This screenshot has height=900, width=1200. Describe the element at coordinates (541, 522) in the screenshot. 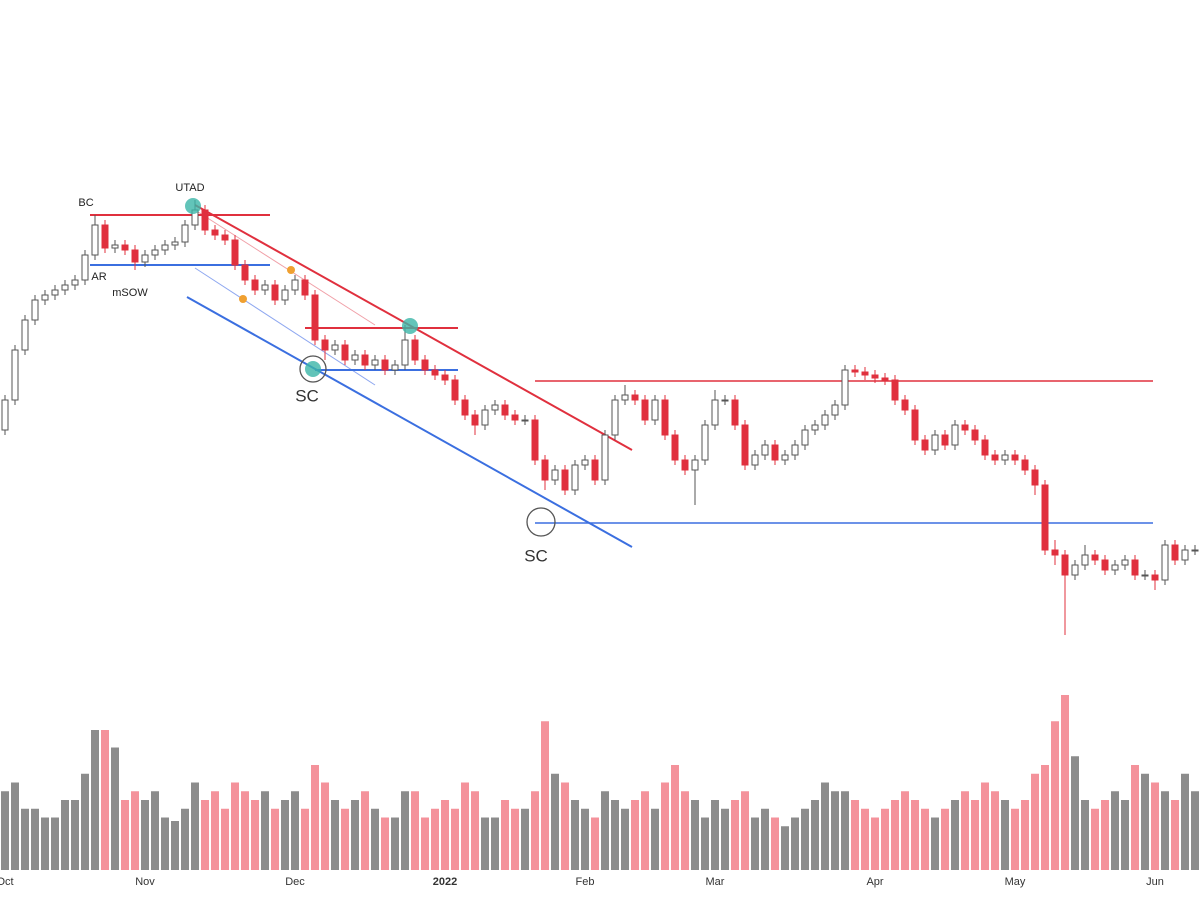

I see `ring` at that location.